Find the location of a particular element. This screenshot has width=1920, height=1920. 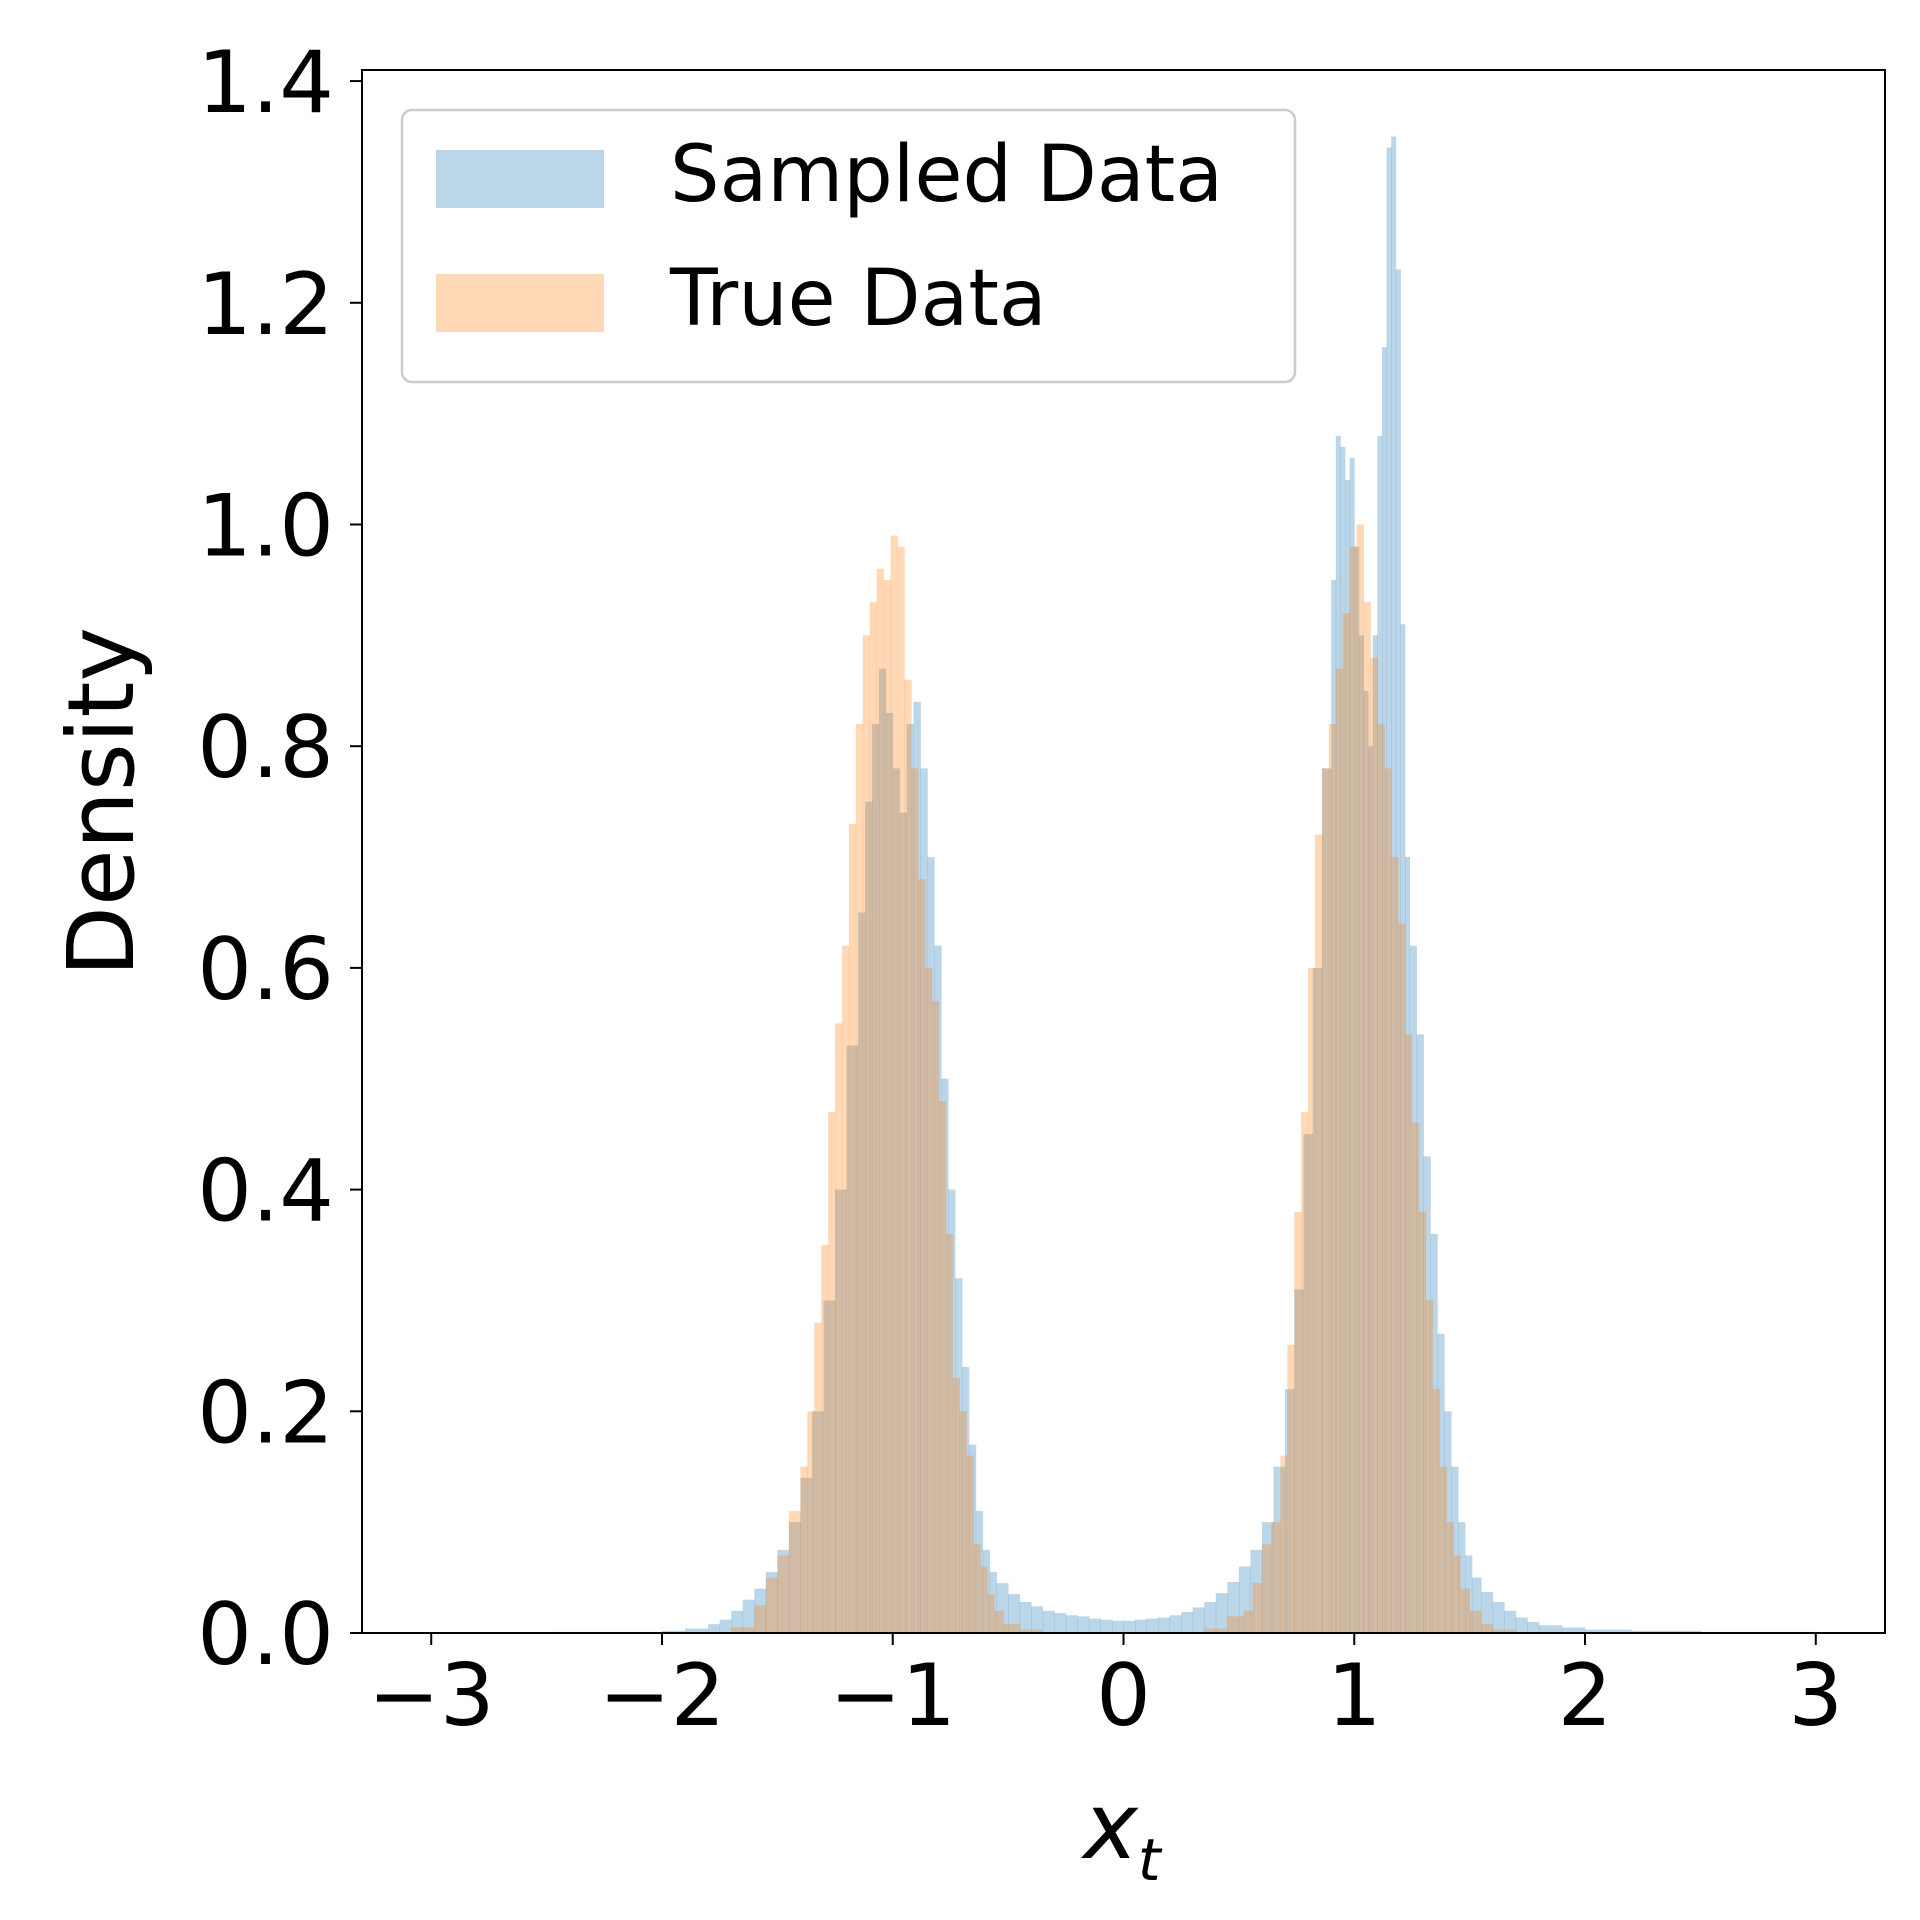

x-axis: −3 −2 −1 0 1 2 3 is located at coordinates (1105, 1689).